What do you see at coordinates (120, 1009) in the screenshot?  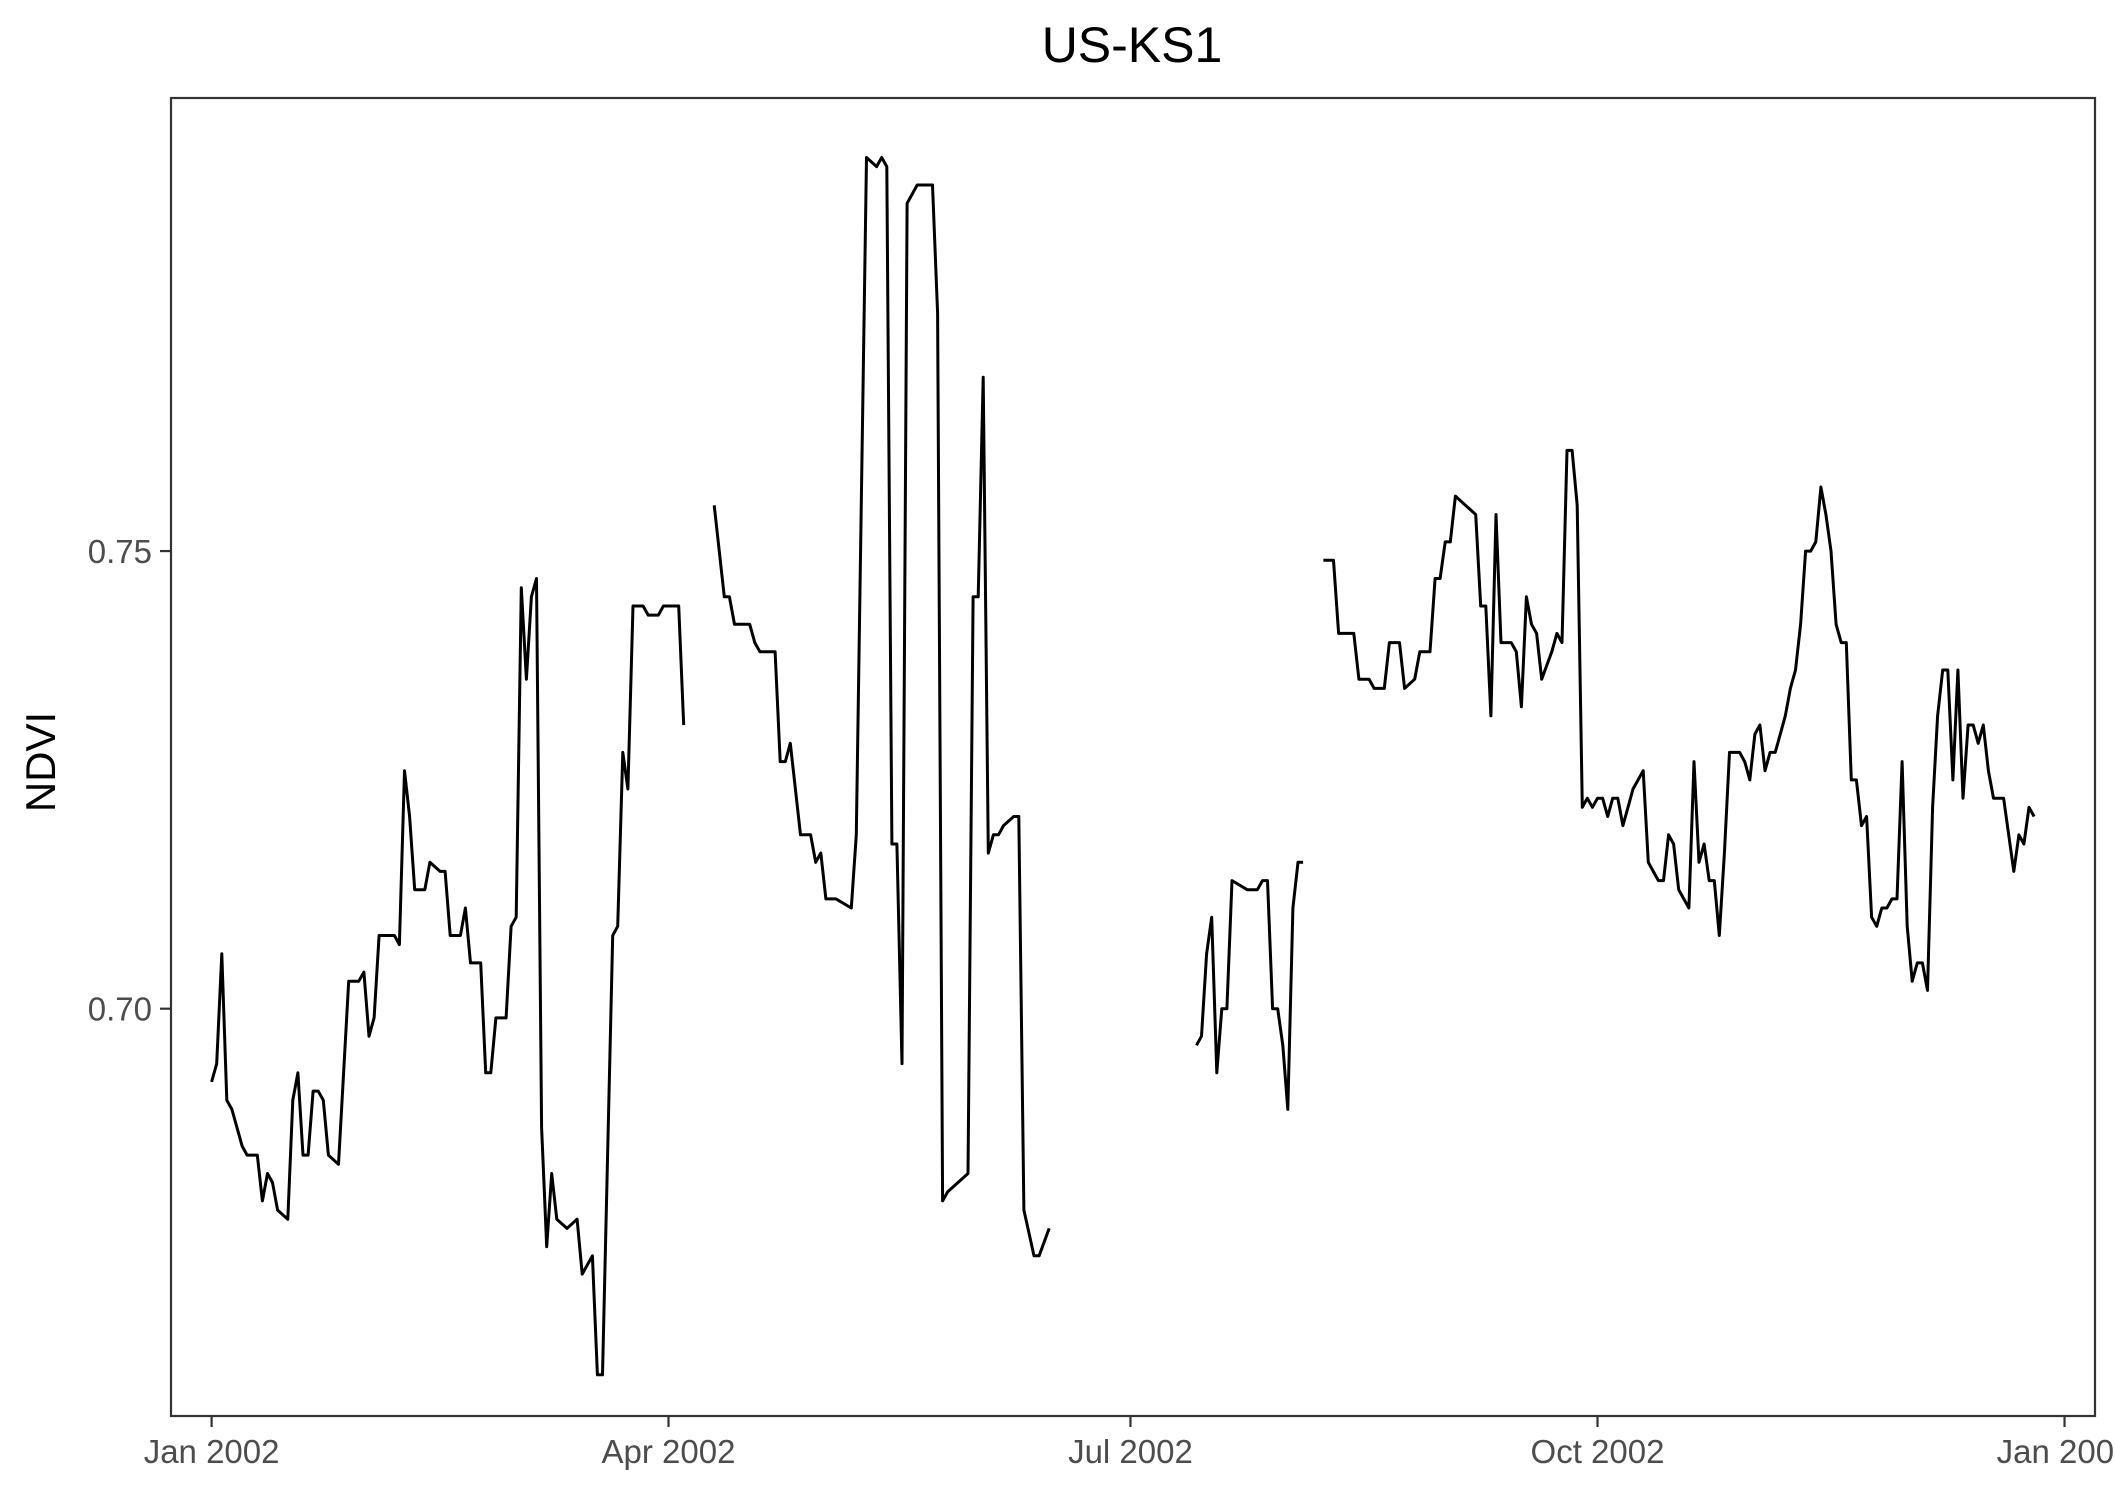 I see `y-tick-label: 0.70` at bounding box center [120, 1009].